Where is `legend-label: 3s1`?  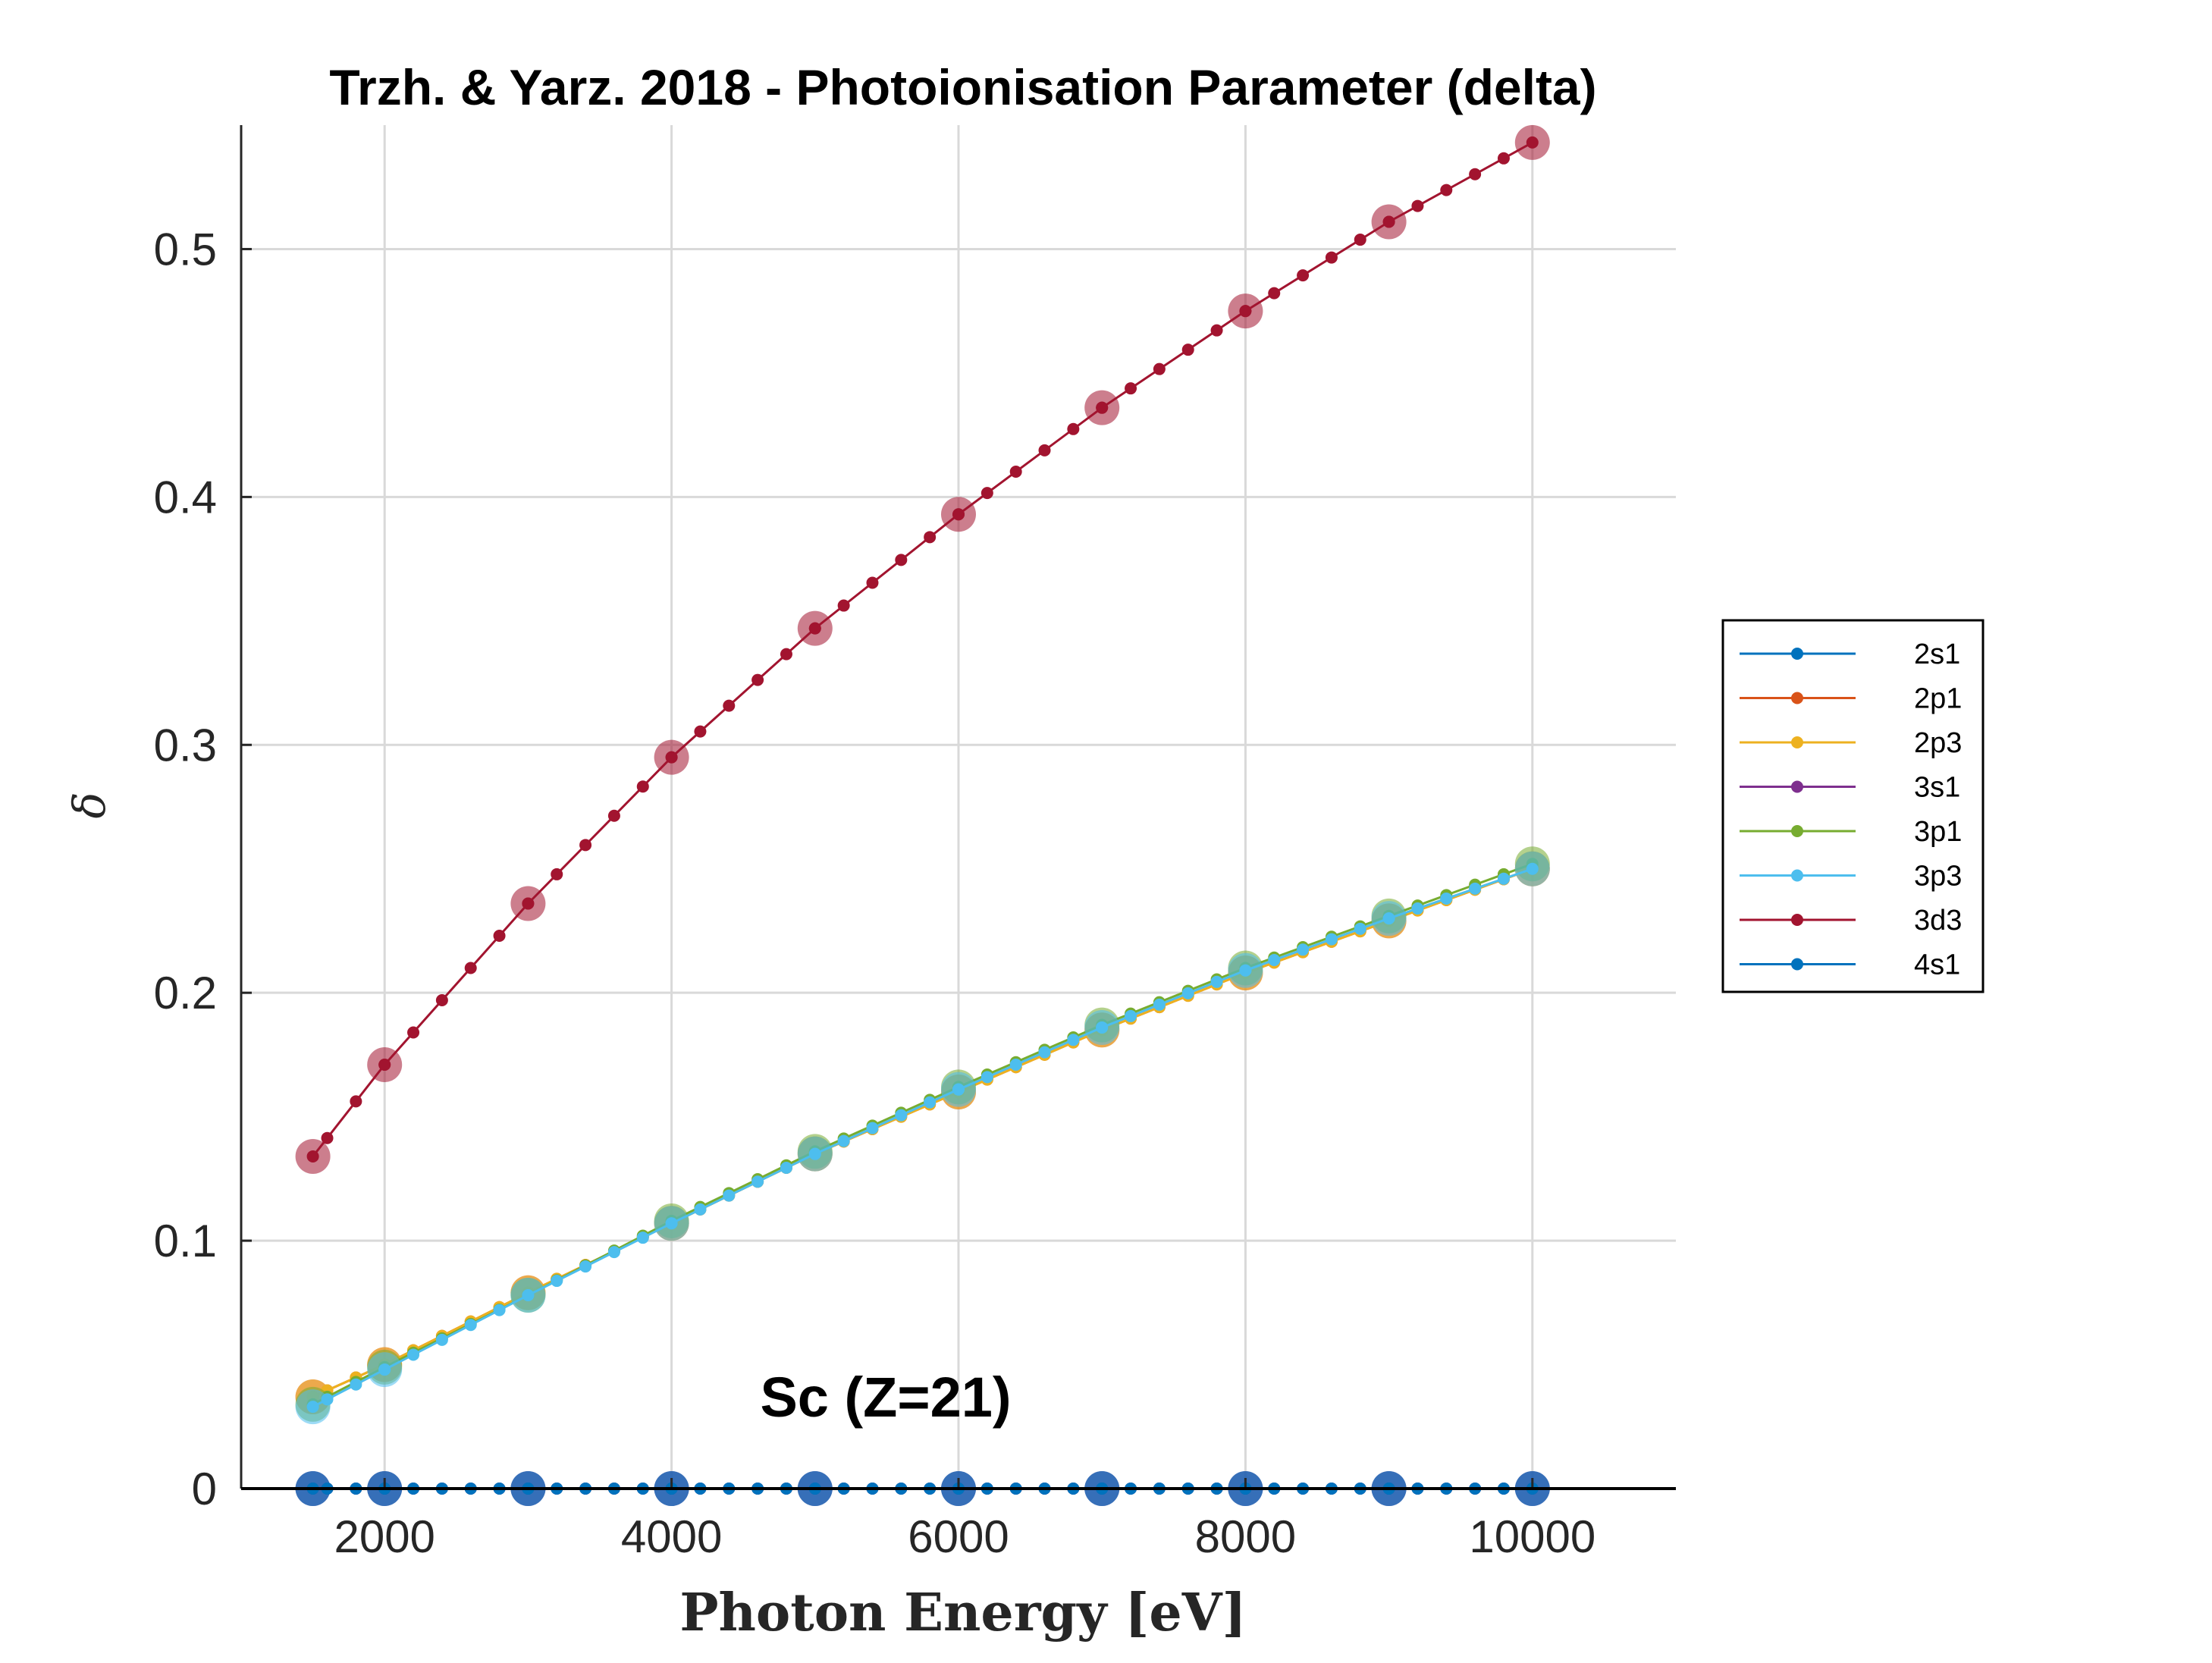 legend-label: 3s1 is located at coordinates (1937, 788).